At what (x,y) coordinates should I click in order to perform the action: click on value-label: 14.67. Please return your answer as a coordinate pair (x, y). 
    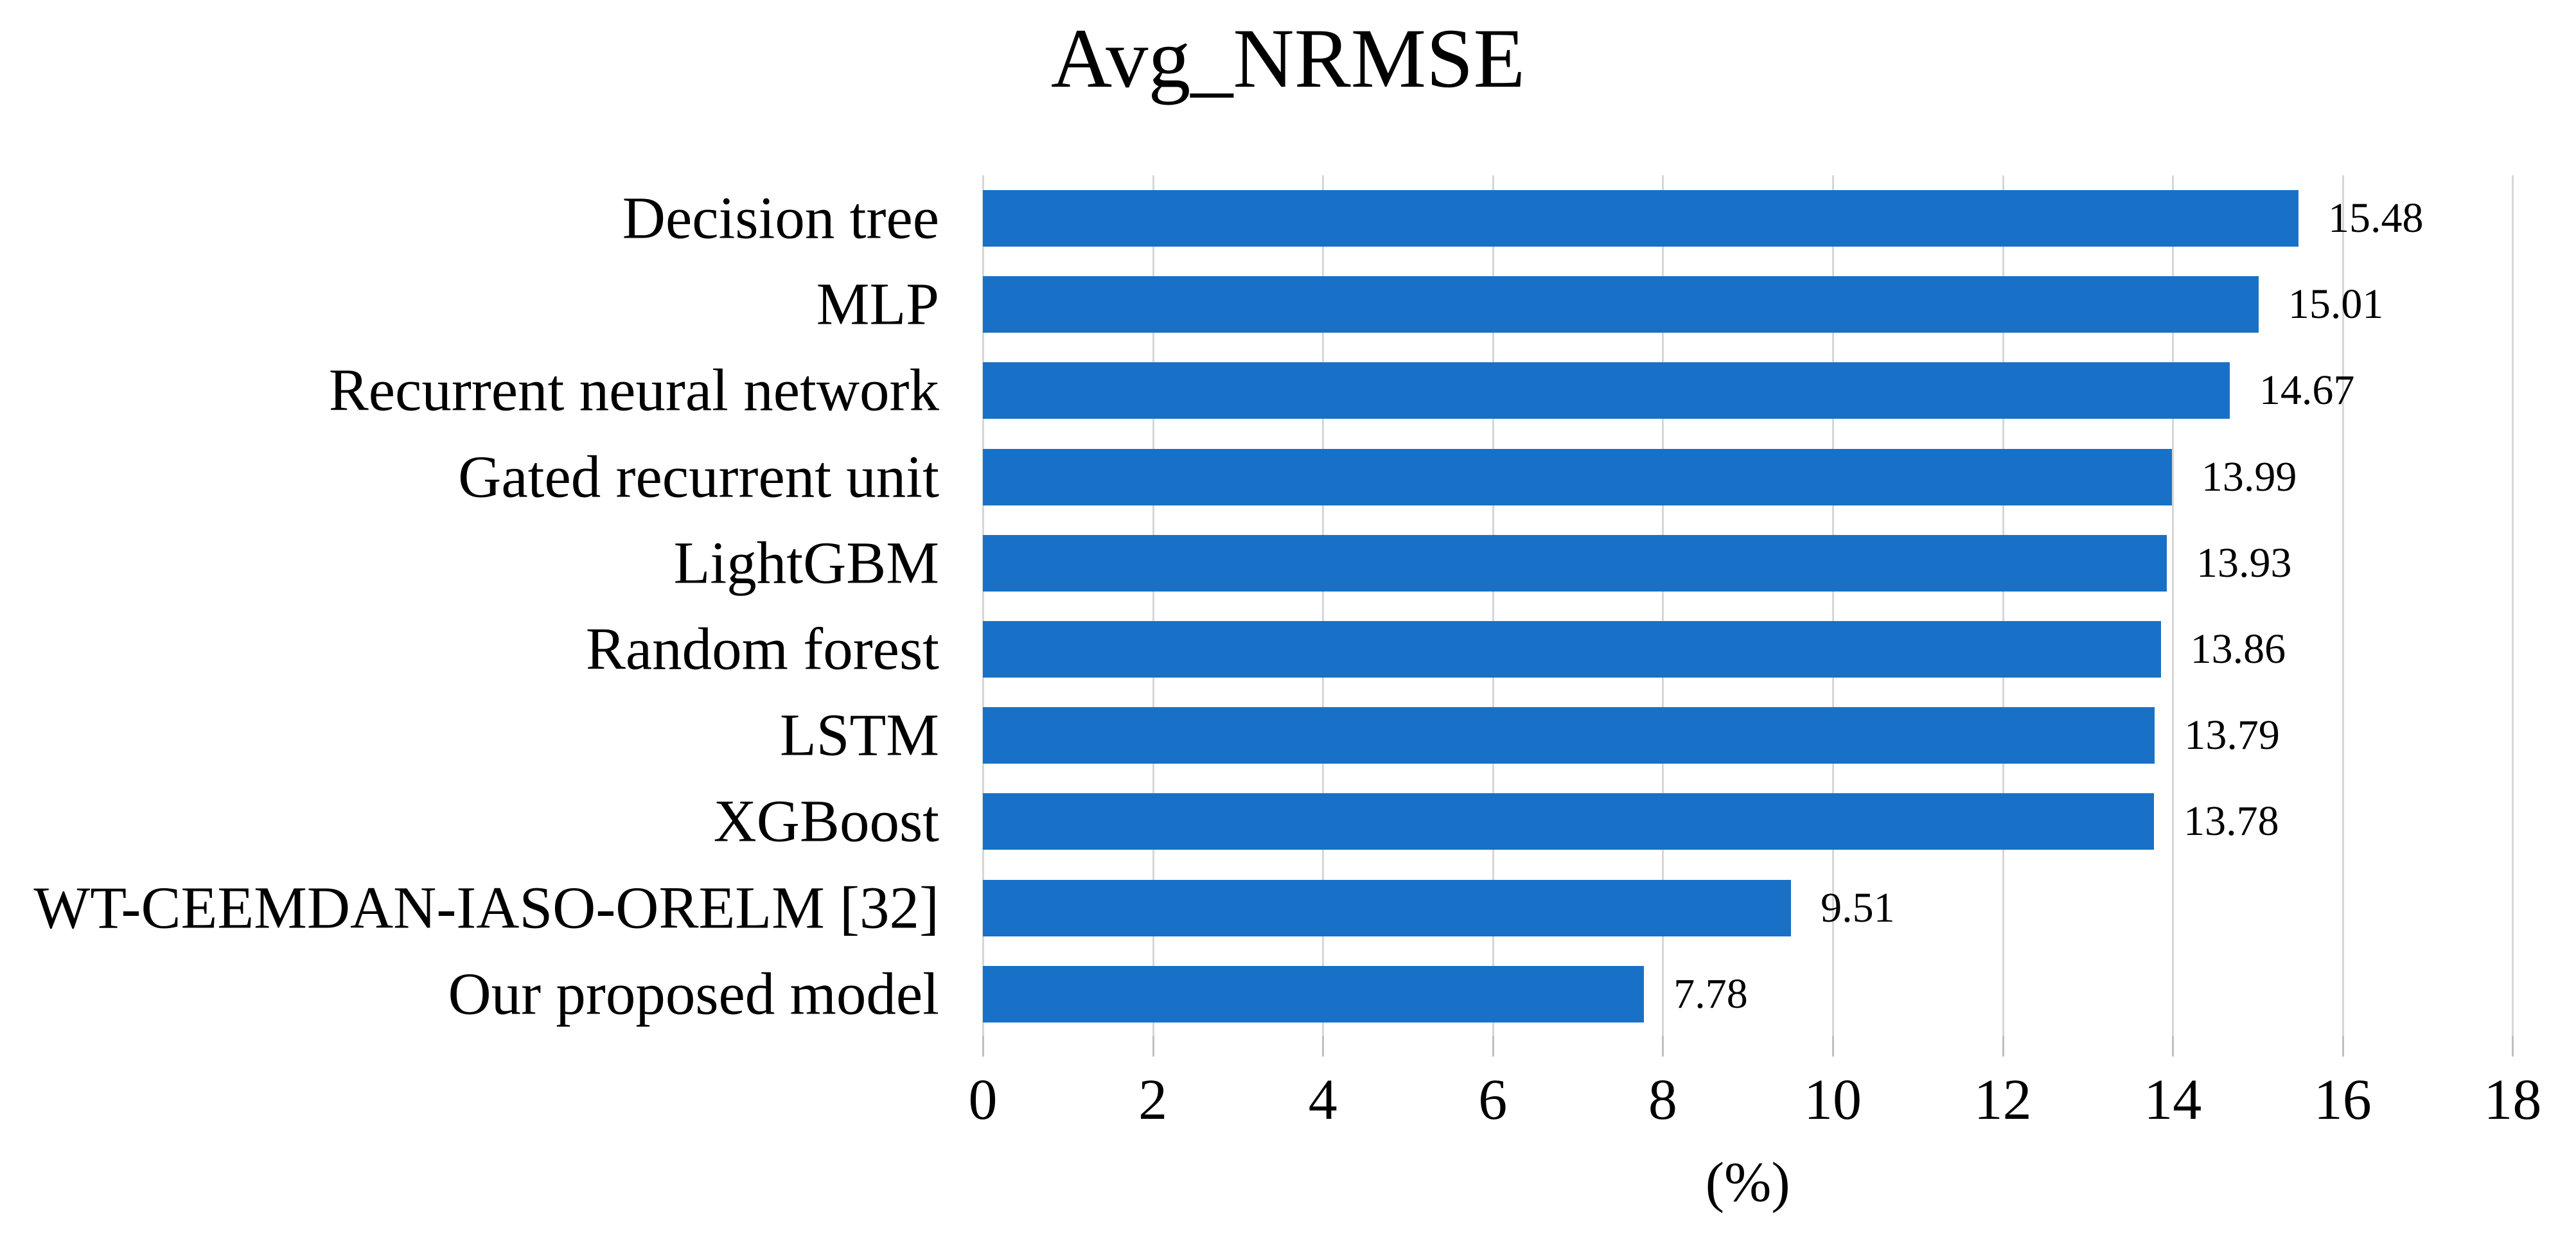
    Looking at the image, I should click on (2307, 390).